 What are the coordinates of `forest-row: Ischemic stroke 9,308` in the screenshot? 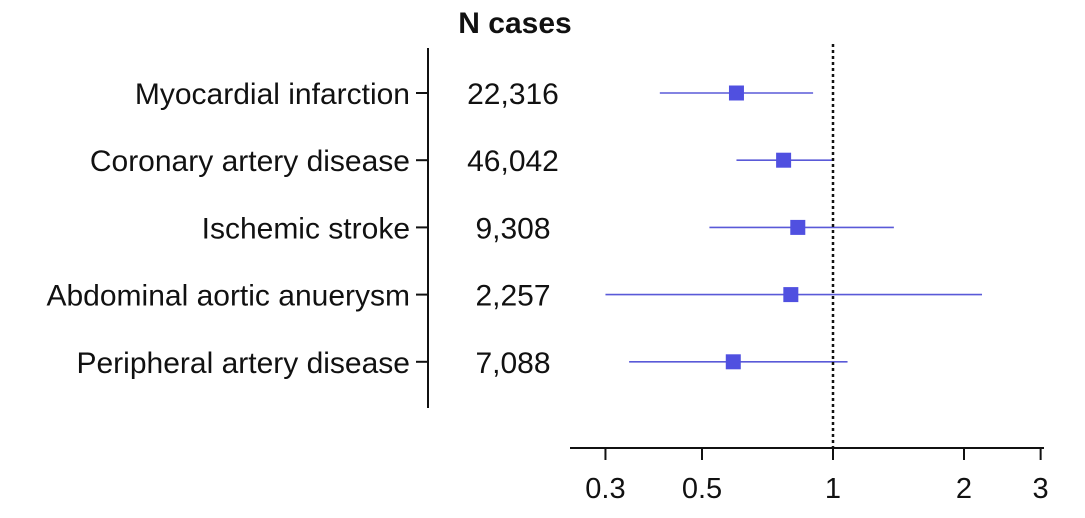 It's located at (548, 228).